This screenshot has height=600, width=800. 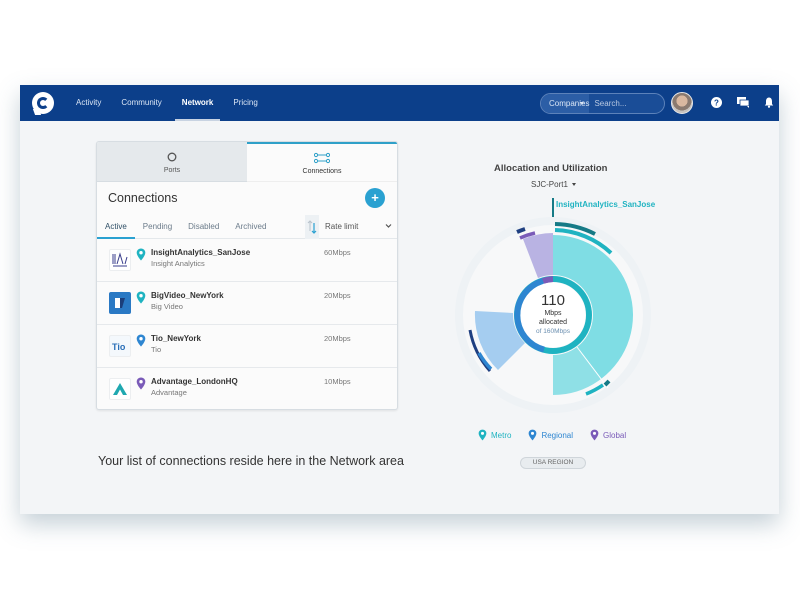 I want to click on connection-name: InsightAnalytics_SanJose, so click(x=201, y=252).